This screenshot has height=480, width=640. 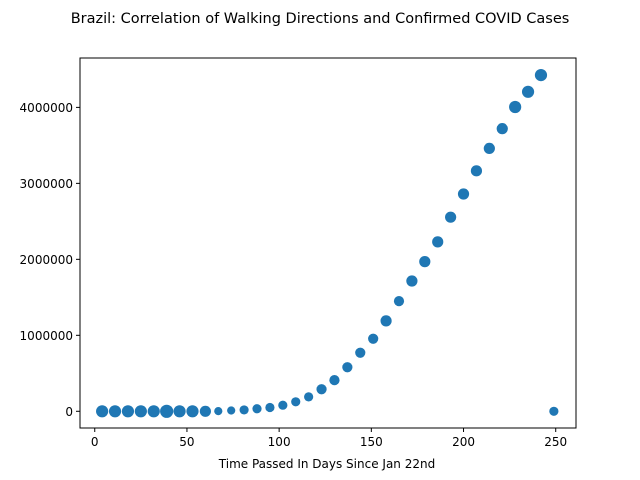 What do you see at coordinates (371, 442) in the screenshot?
I see `x-tick-label-3: 150` at bounding box center [371, 442].